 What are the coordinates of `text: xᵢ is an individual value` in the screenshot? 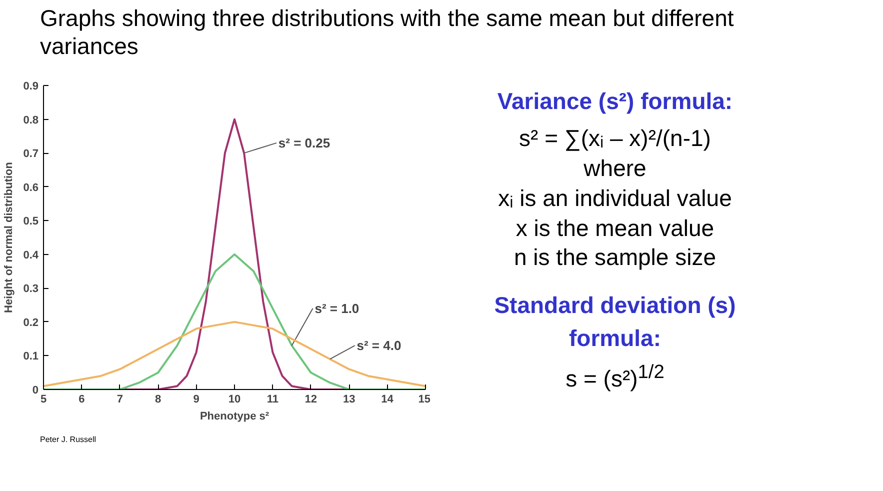 It's located at (615, 198).